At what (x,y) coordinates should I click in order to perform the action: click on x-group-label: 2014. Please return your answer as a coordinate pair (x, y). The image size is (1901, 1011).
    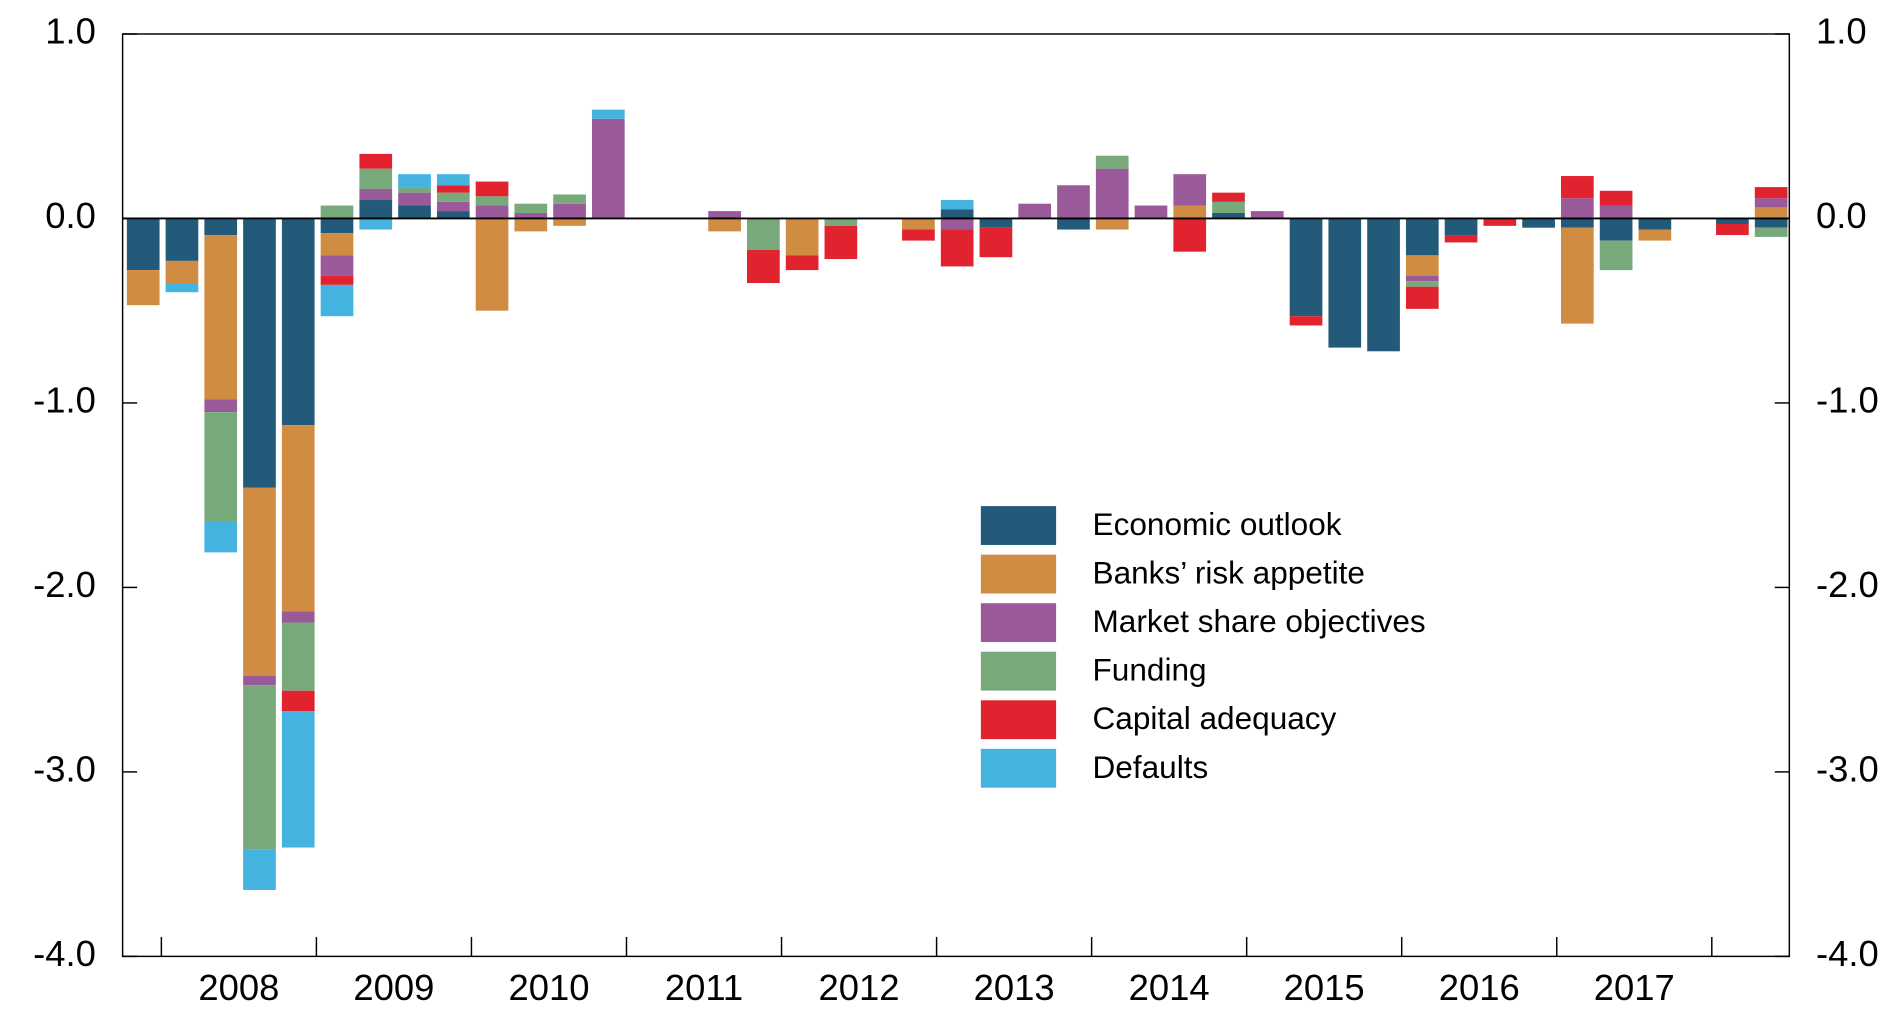
    Looking at the image, I should click on (1169, 987).